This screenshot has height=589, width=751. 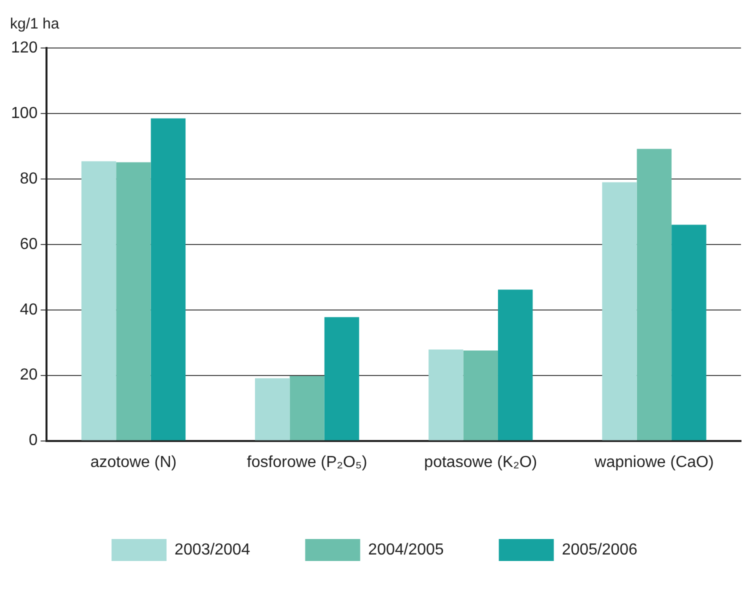 I want to click on y-tick-label: 120, so click(x=24, y=47).